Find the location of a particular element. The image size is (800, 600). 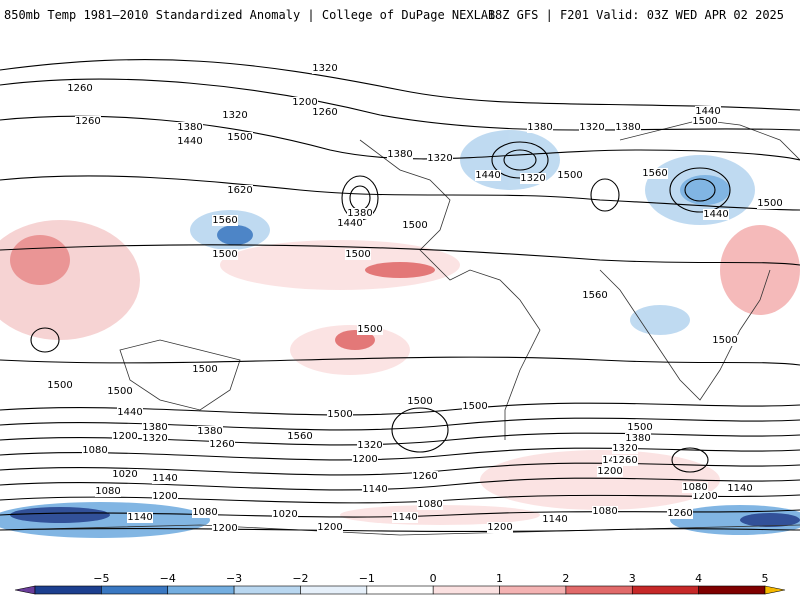

anomaly-warm-asia-core is located at coordinates (40, 260).